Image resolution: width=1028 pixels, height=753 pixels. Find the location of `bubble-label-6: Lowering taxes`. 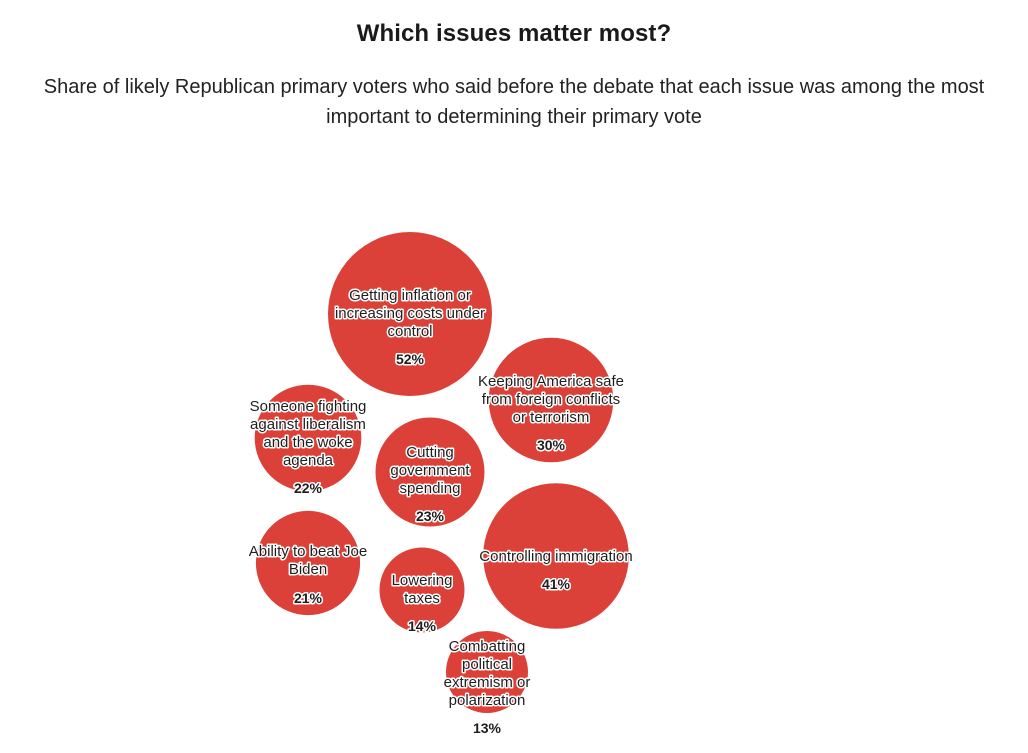

bubble-label-6: Lowering taxes is located at coordinates (422, 589).